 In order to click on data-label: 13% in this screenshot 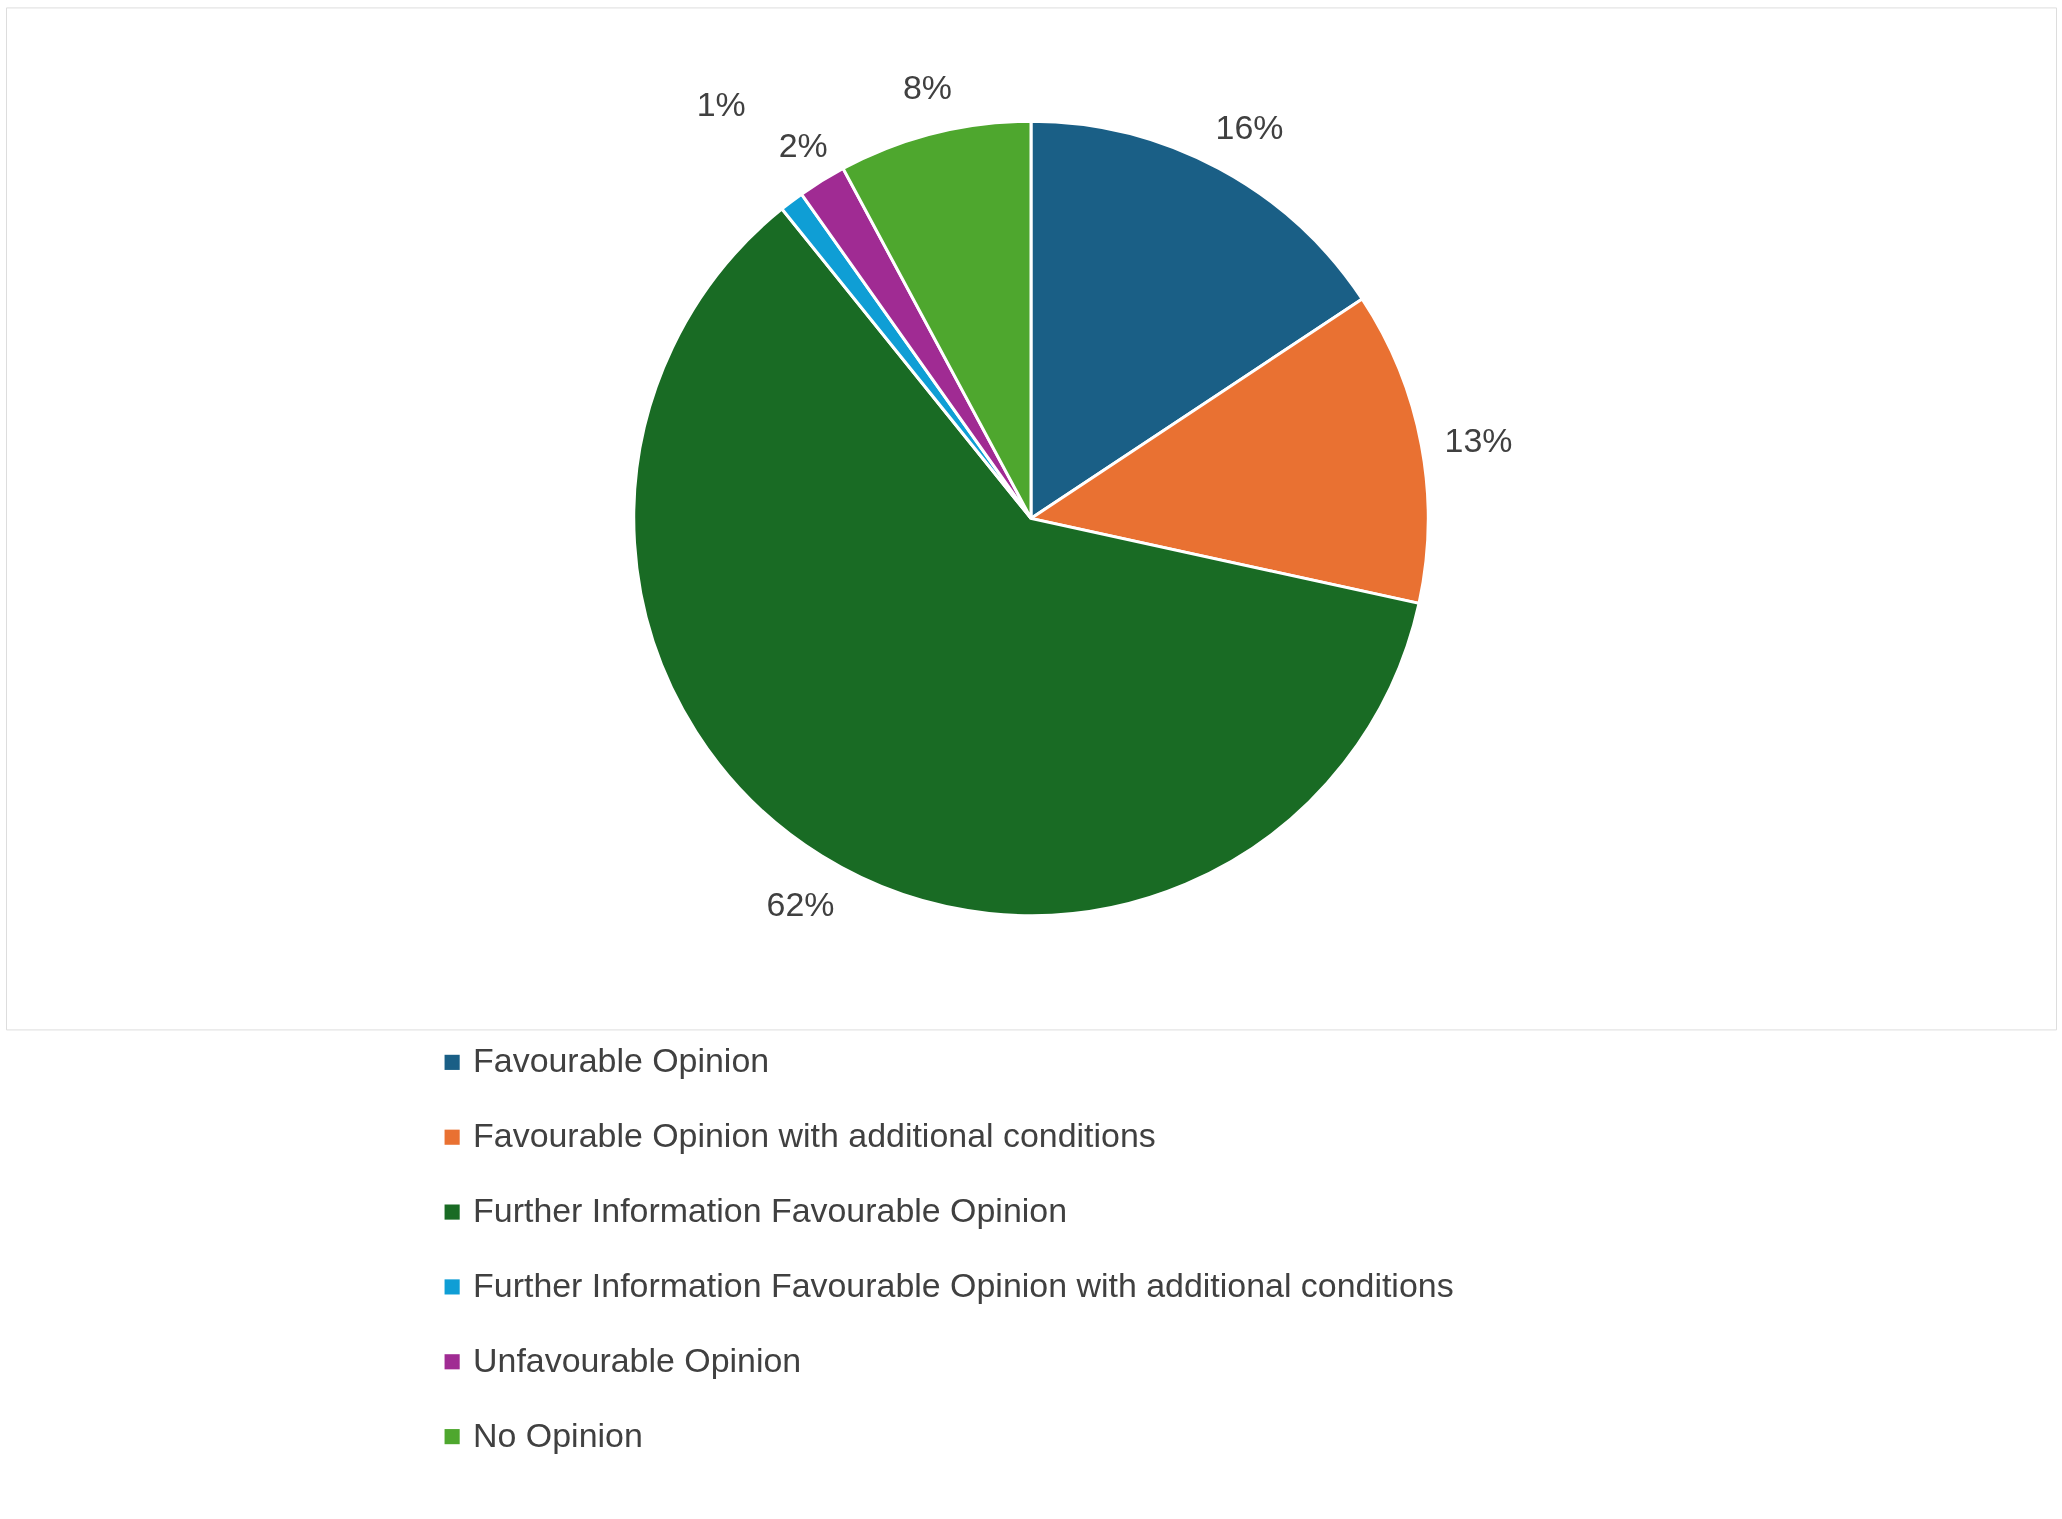, I will do `click(1478, 439)`.